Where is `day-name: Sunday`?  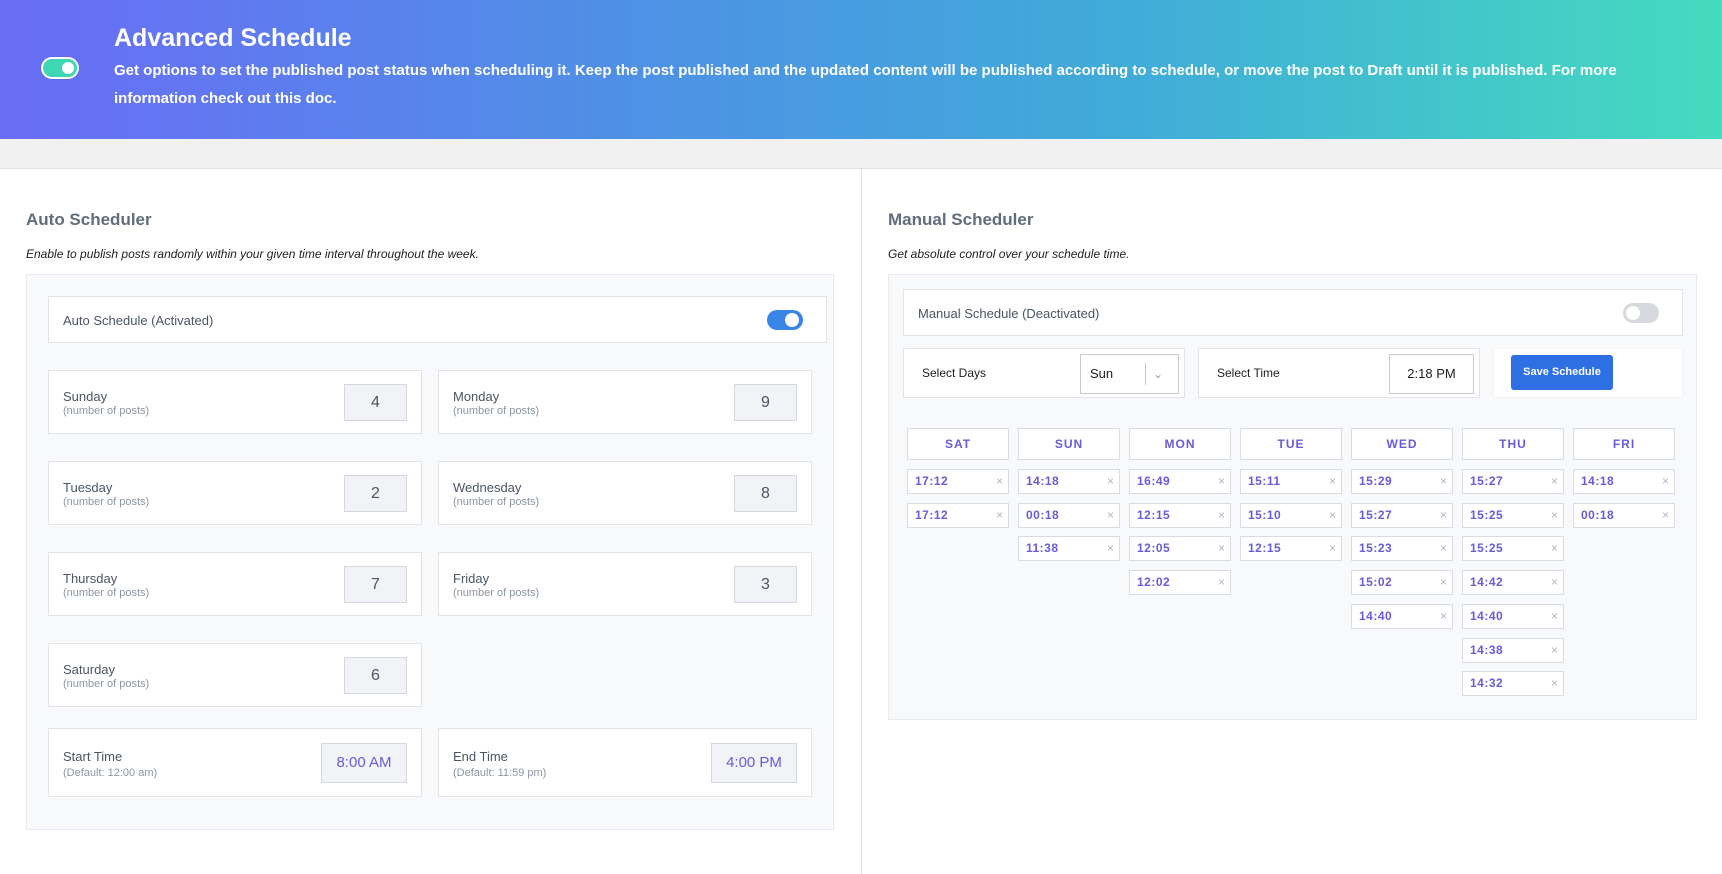
day-name: Sunday is located at coordinates (85, 396).